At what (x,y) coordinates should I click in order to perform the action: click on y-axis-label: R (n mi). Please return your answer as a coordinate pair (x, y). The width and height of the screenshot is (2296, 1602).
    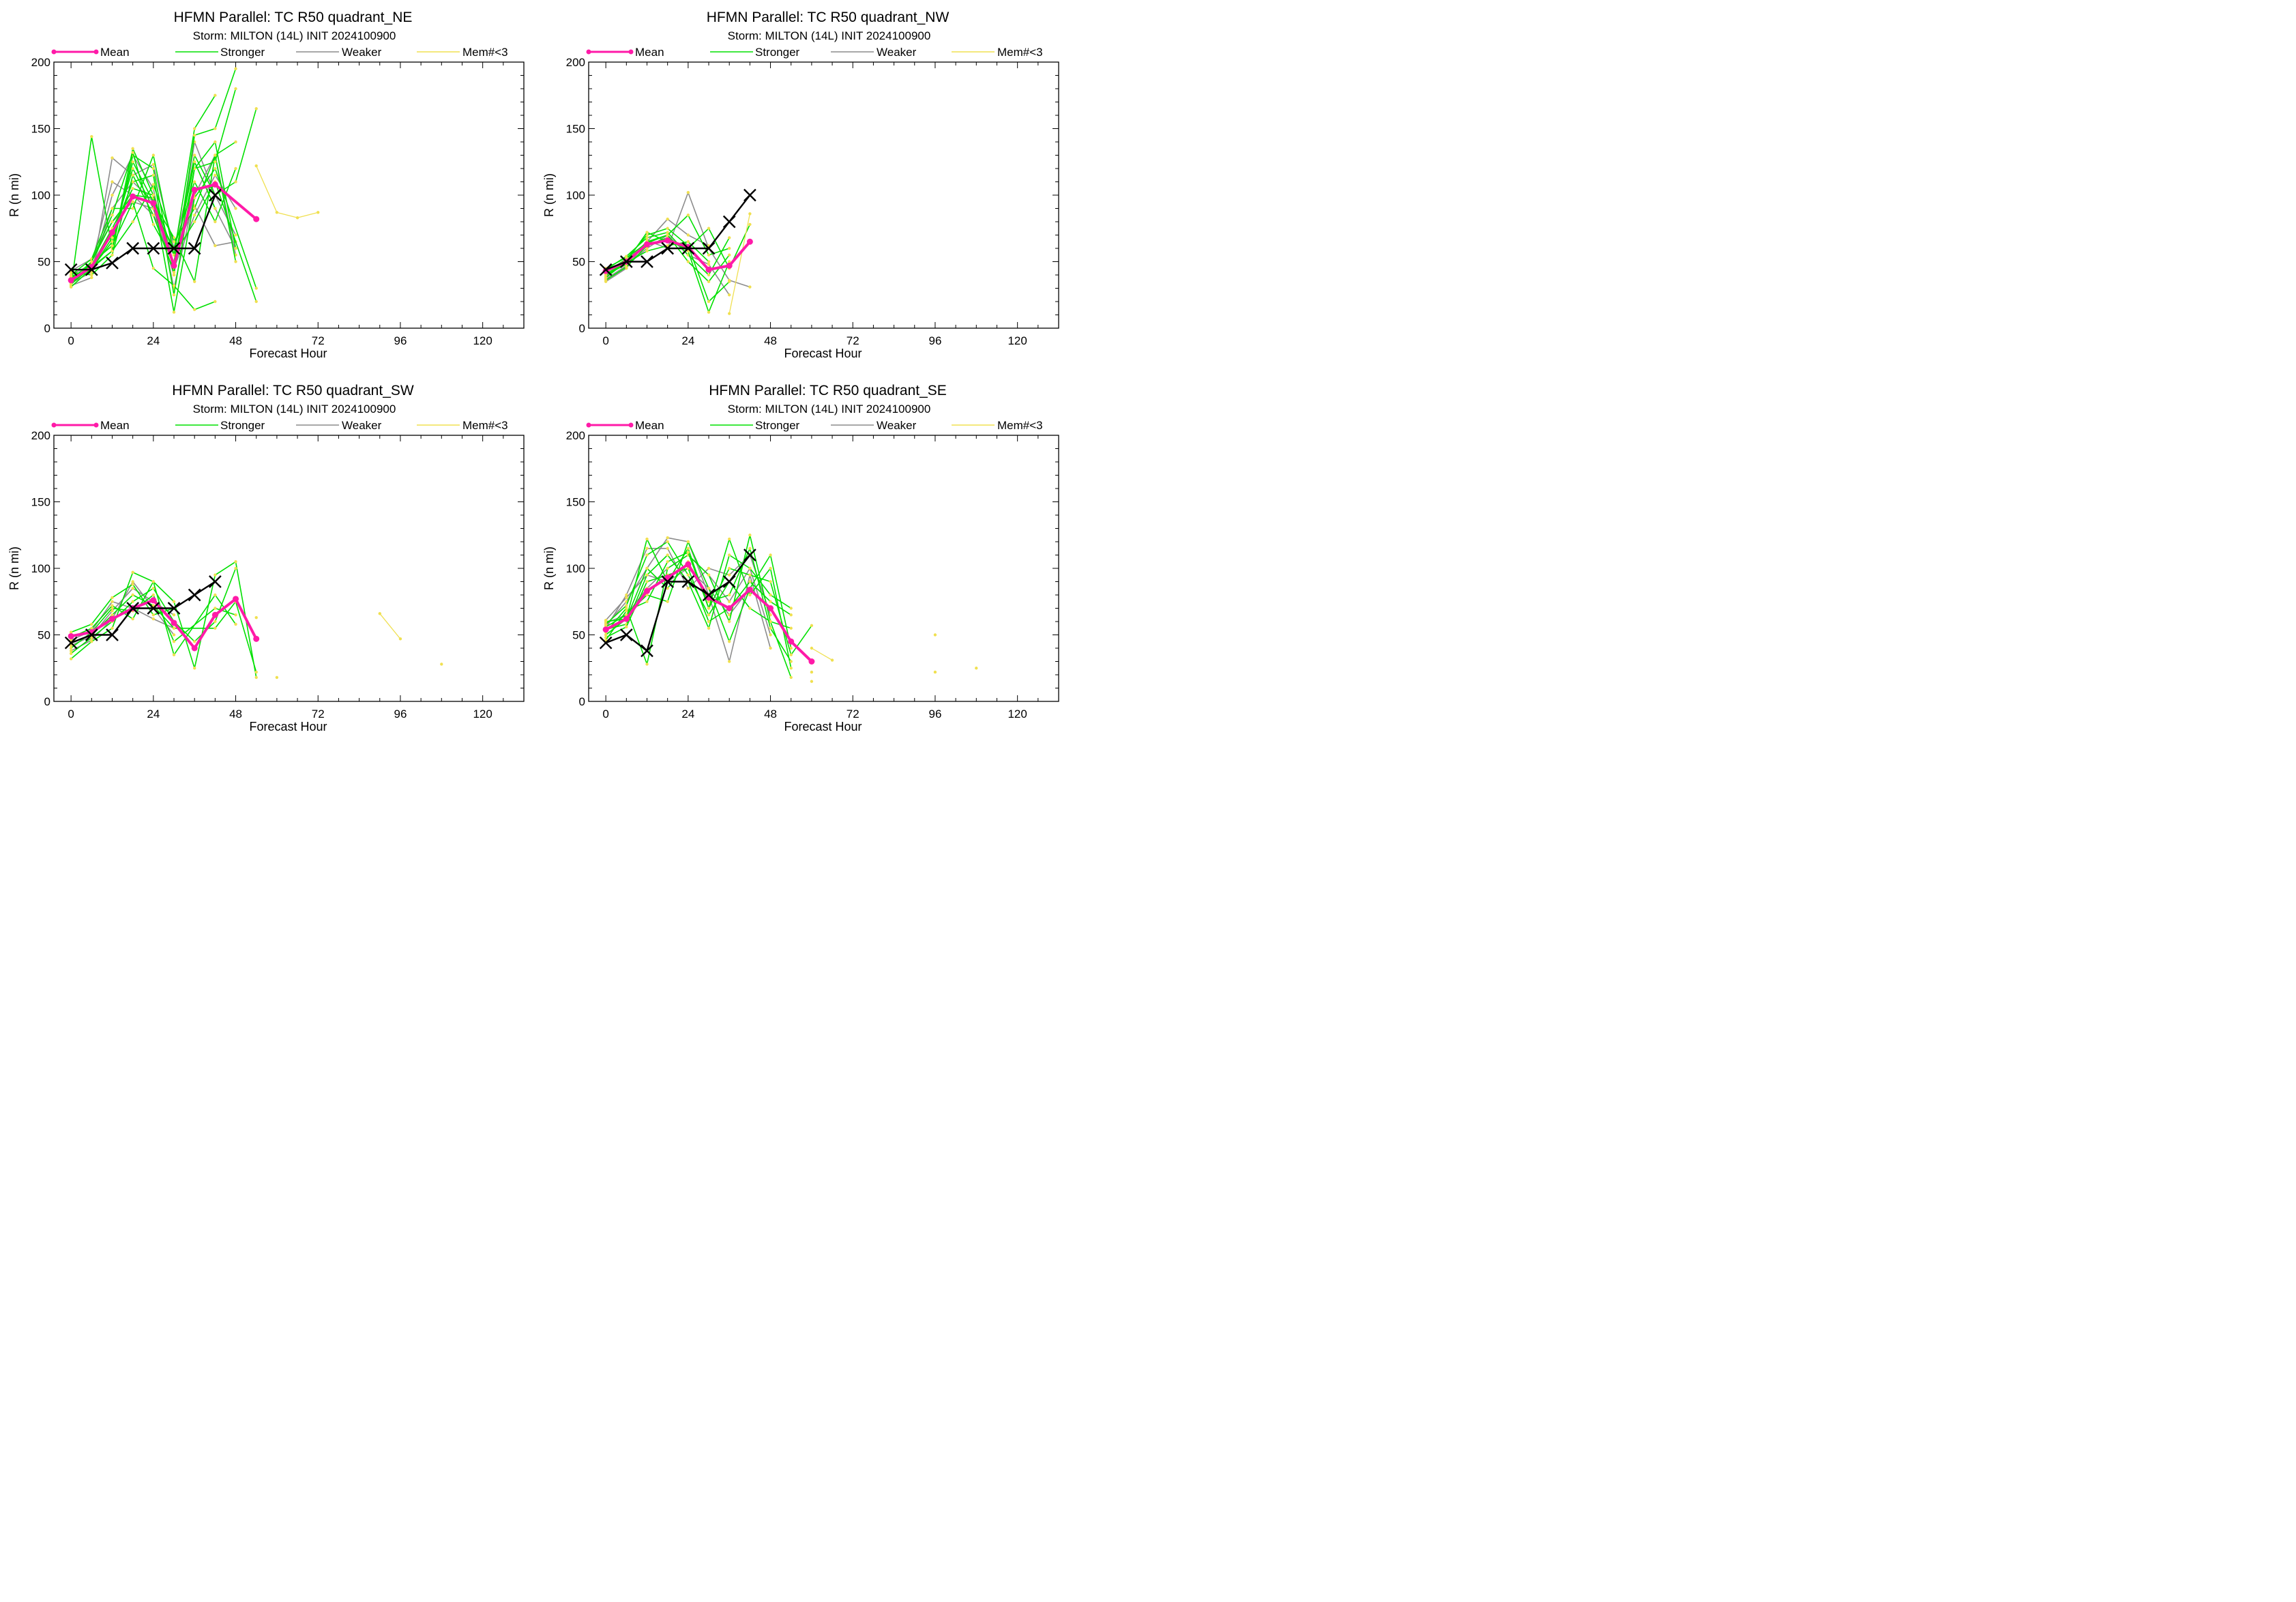
    Looking at the image, I should click on (14, 568).